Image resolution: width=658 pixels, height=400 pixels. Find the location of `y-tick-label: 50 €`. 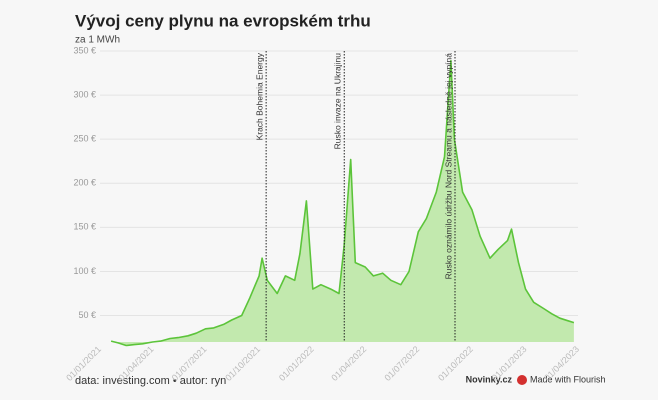

y-tick-label: 50 € is located at coordinates (87, 315).